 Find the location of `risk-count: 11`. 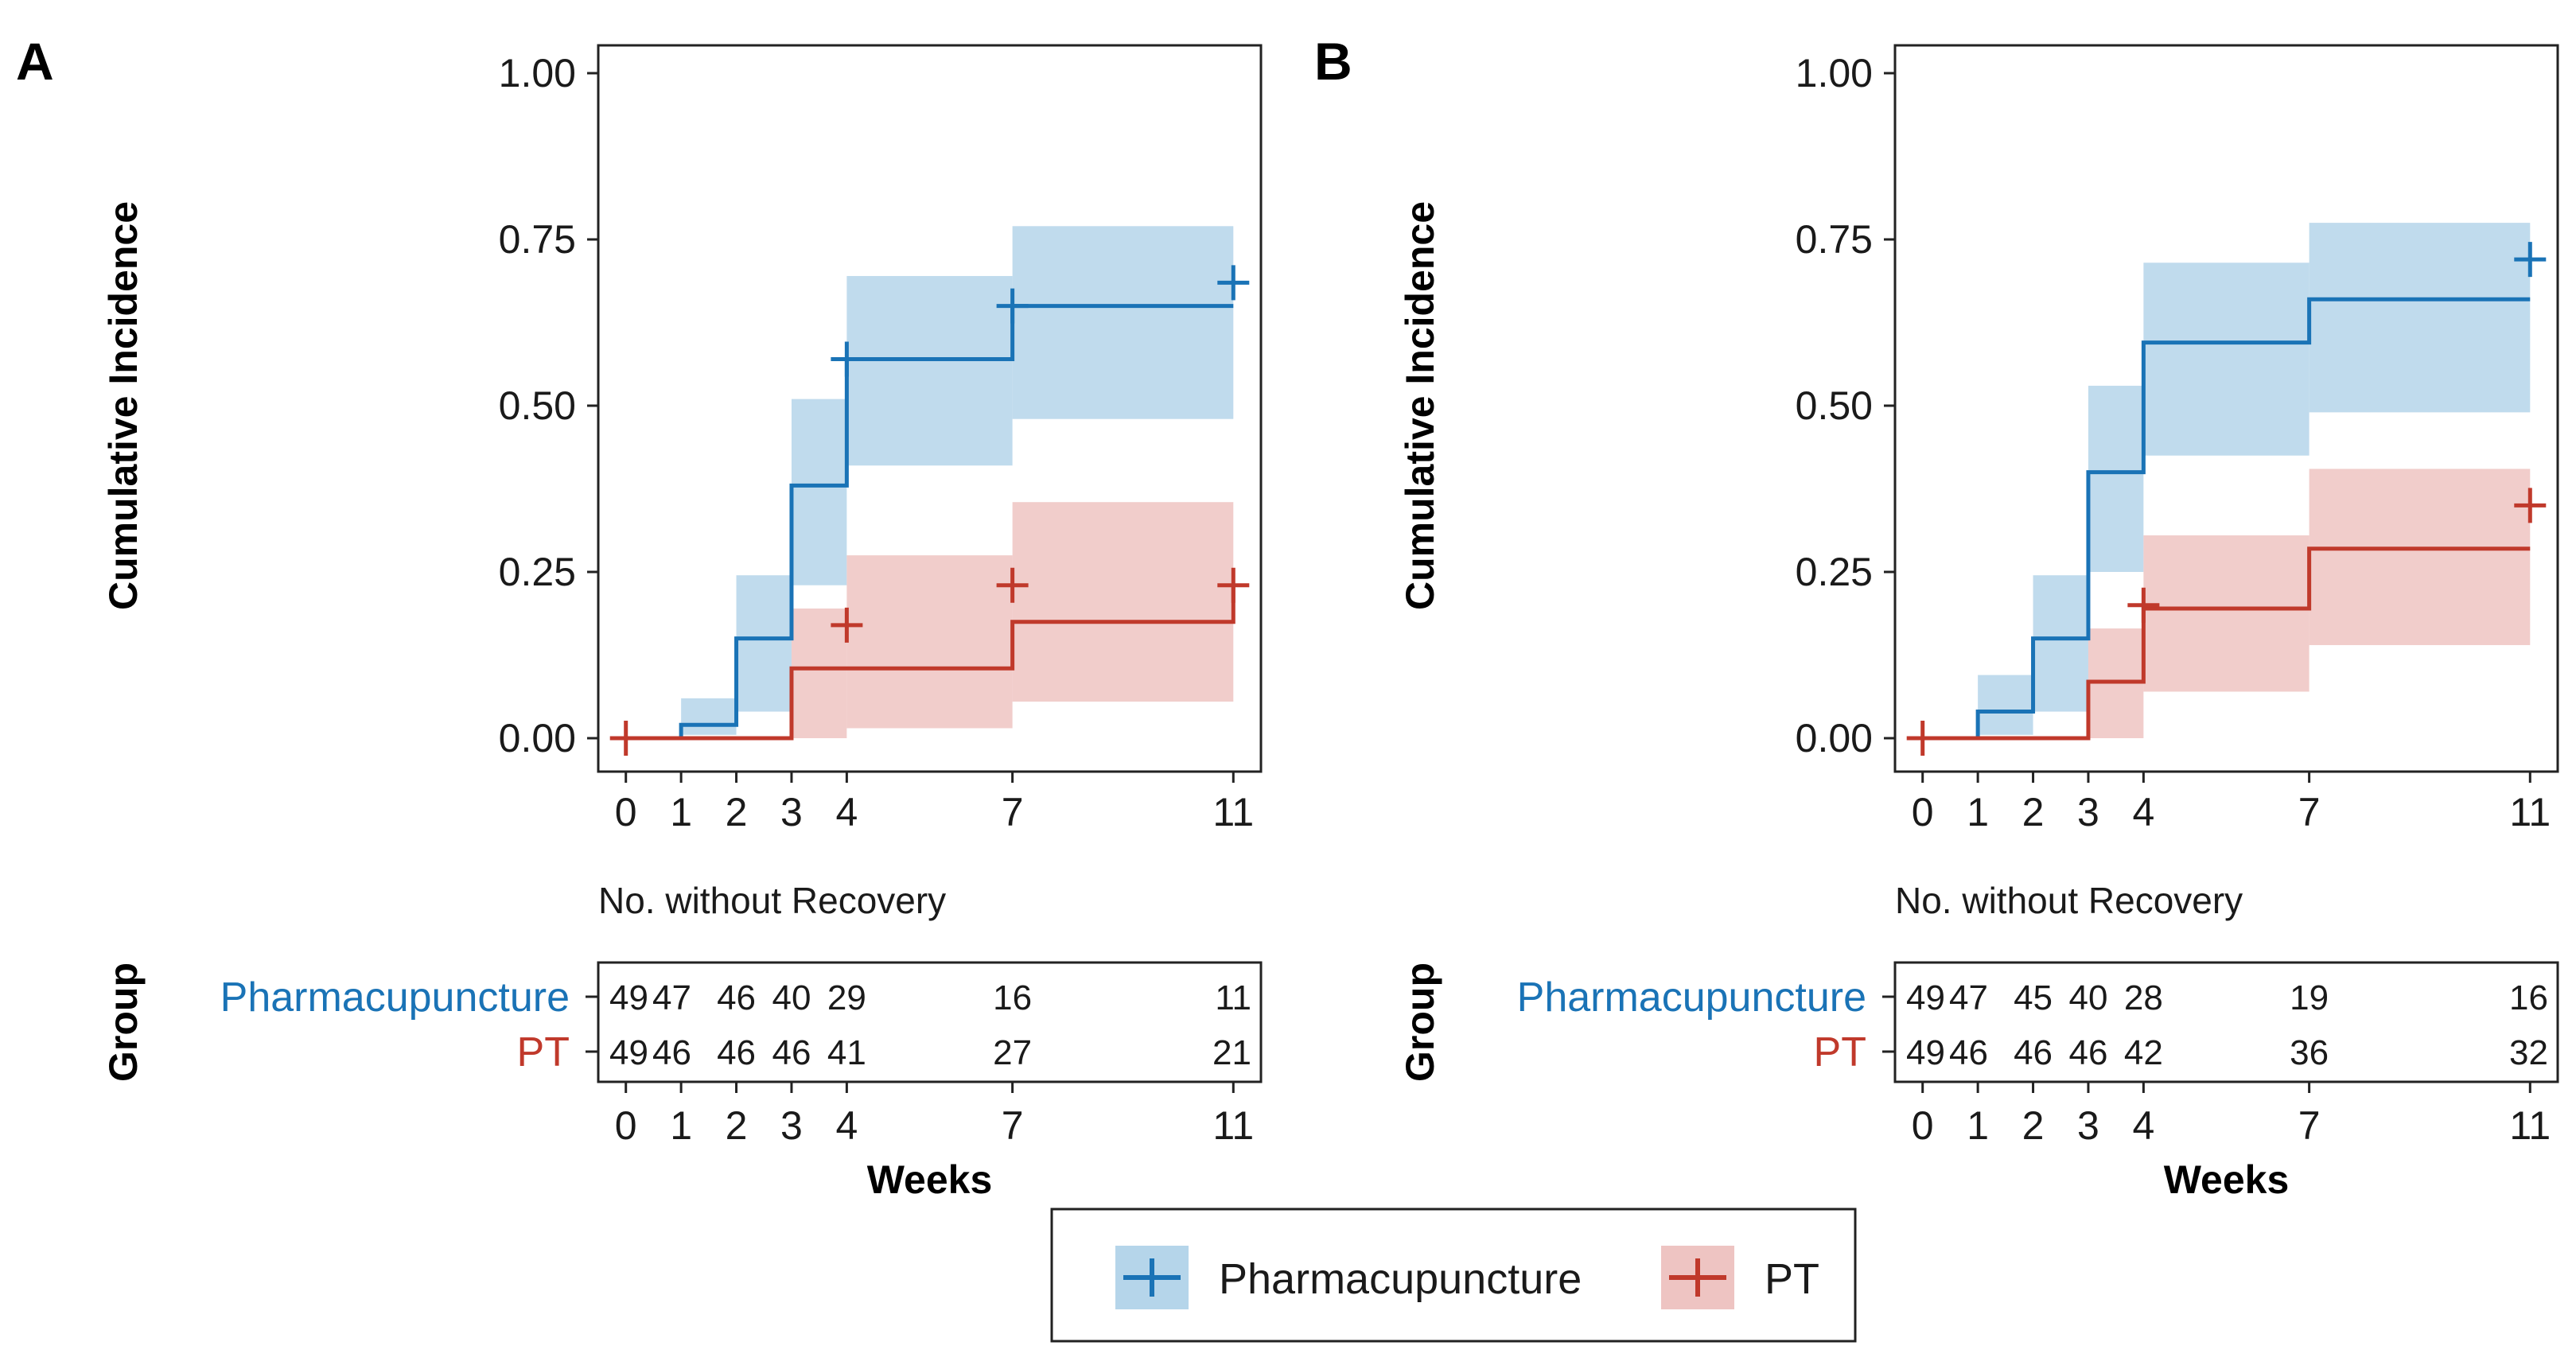

risk-count: 11 is located at coordinates (1233, 997).